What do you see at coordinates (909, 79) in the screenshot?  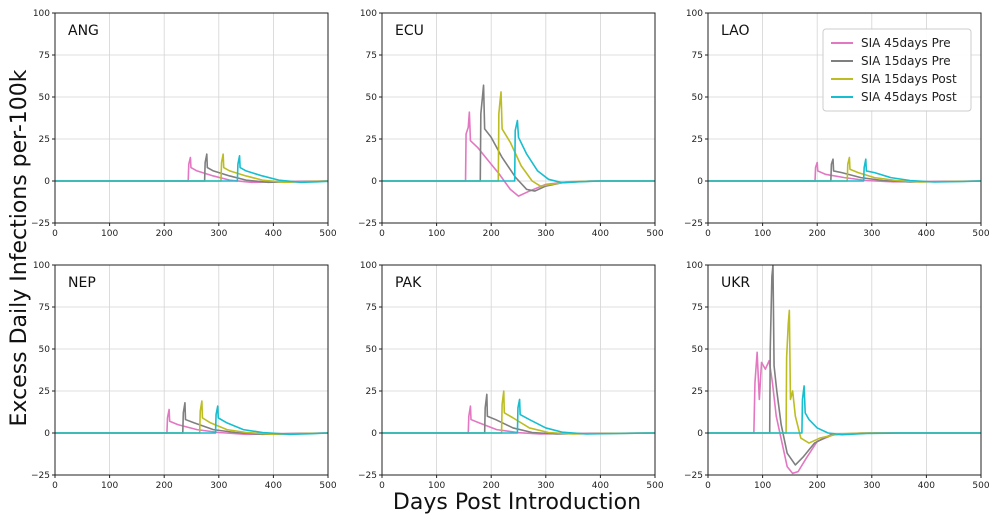 I see `legend-label-sia-15days-post: SIA 15days Post` at bounding box center [909, 79].